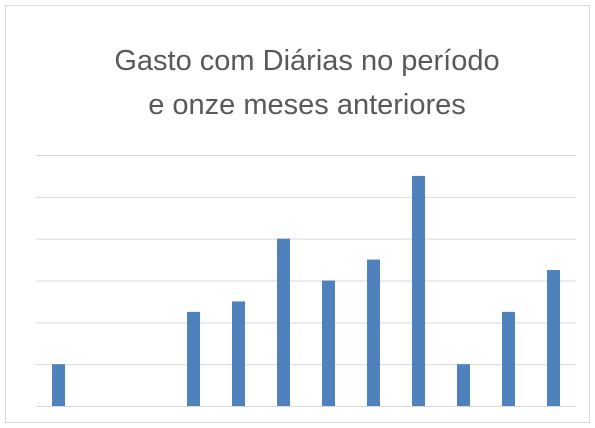  I want to click on chart-title: e onze meses anteriores, so click(307, 105).